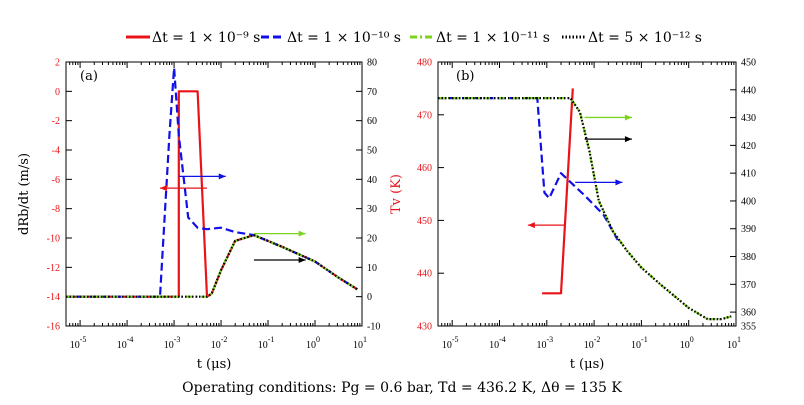  I want to click on y2-tick-label: 355, so click(748, 327).